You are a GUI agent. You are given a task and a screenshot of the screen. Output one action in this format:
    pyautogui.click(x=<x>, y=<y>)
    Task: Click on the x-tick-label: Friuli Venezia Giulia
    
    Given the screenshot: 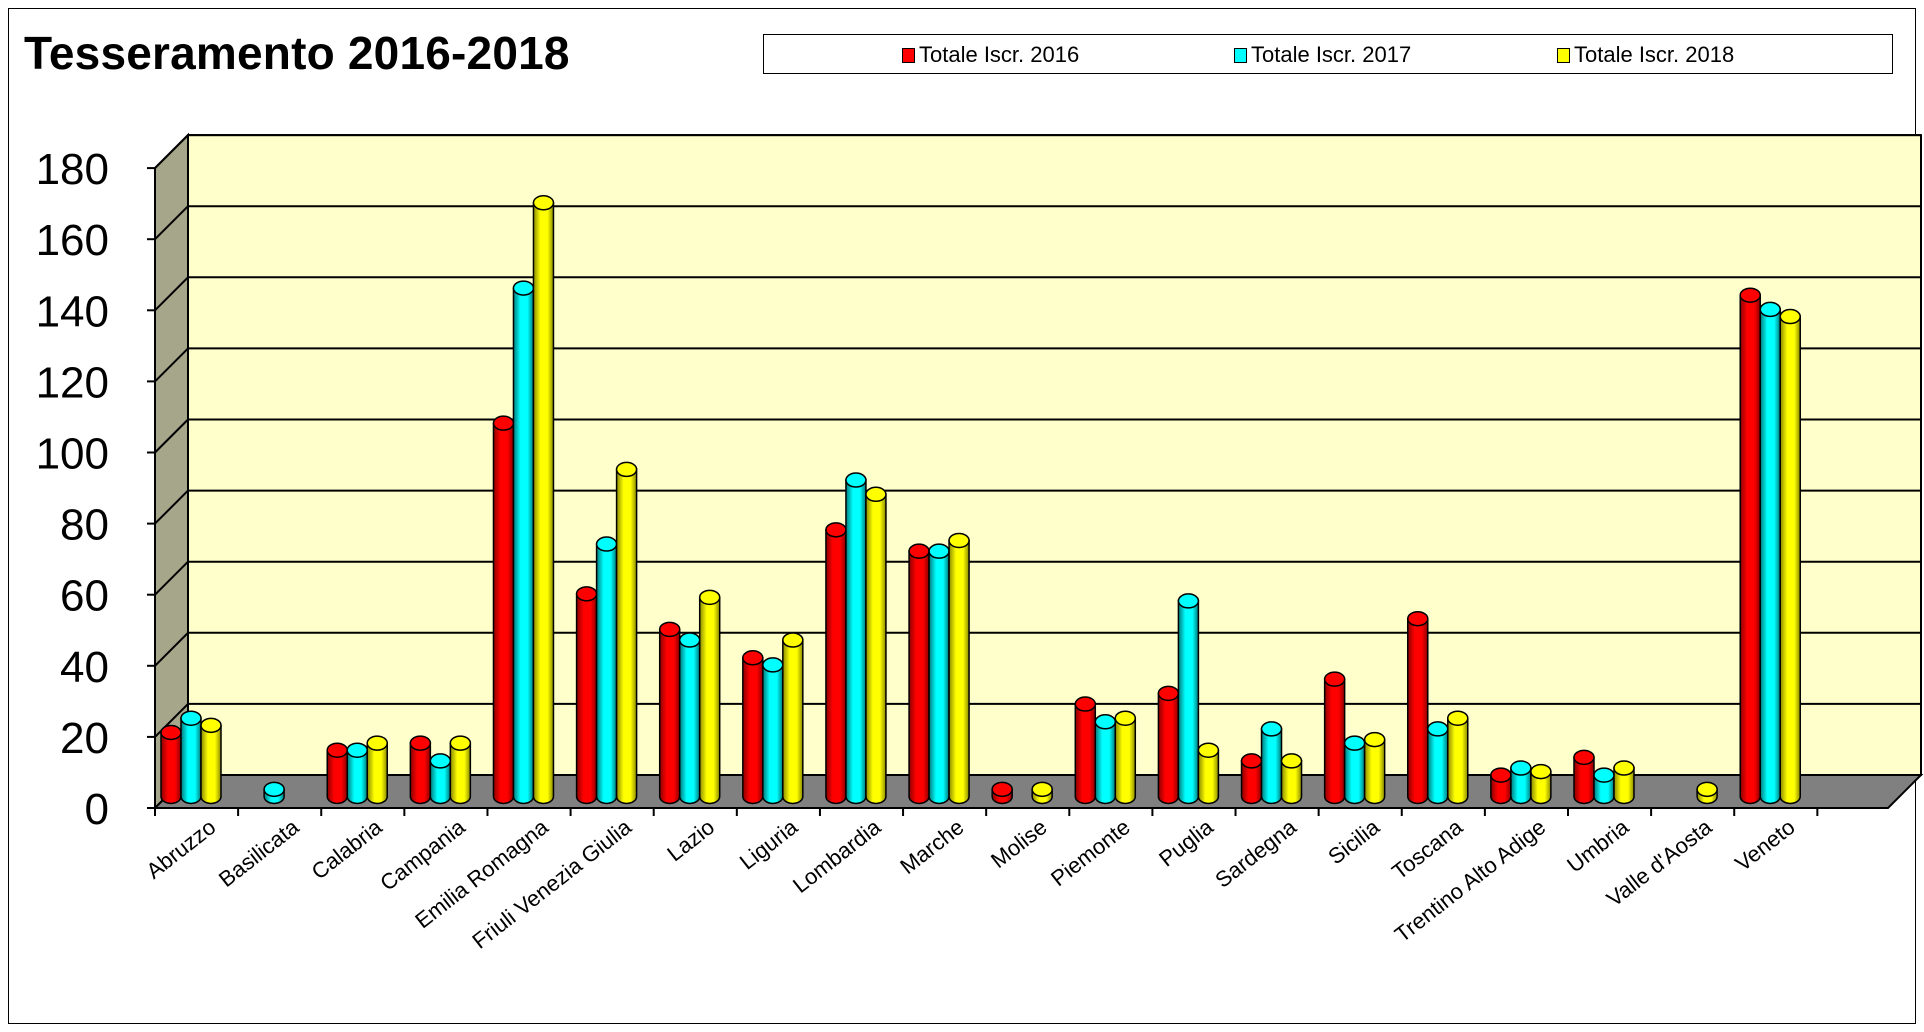 What is the action you would take?
    pyautogui.click(x=551, y=884)
    